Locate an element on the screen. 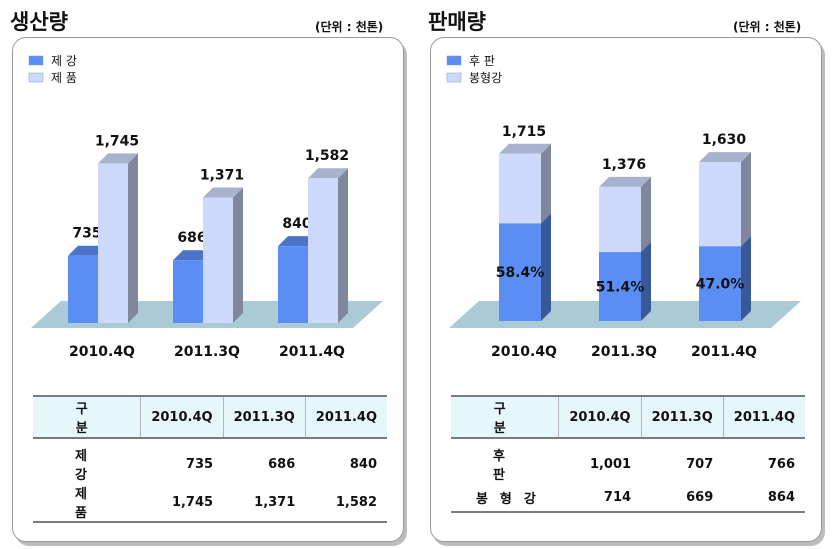 The width and height of the screenshot is (836, 549). sales-unit-label: (단위 : 천톤) is located at coordinates (767, 27).